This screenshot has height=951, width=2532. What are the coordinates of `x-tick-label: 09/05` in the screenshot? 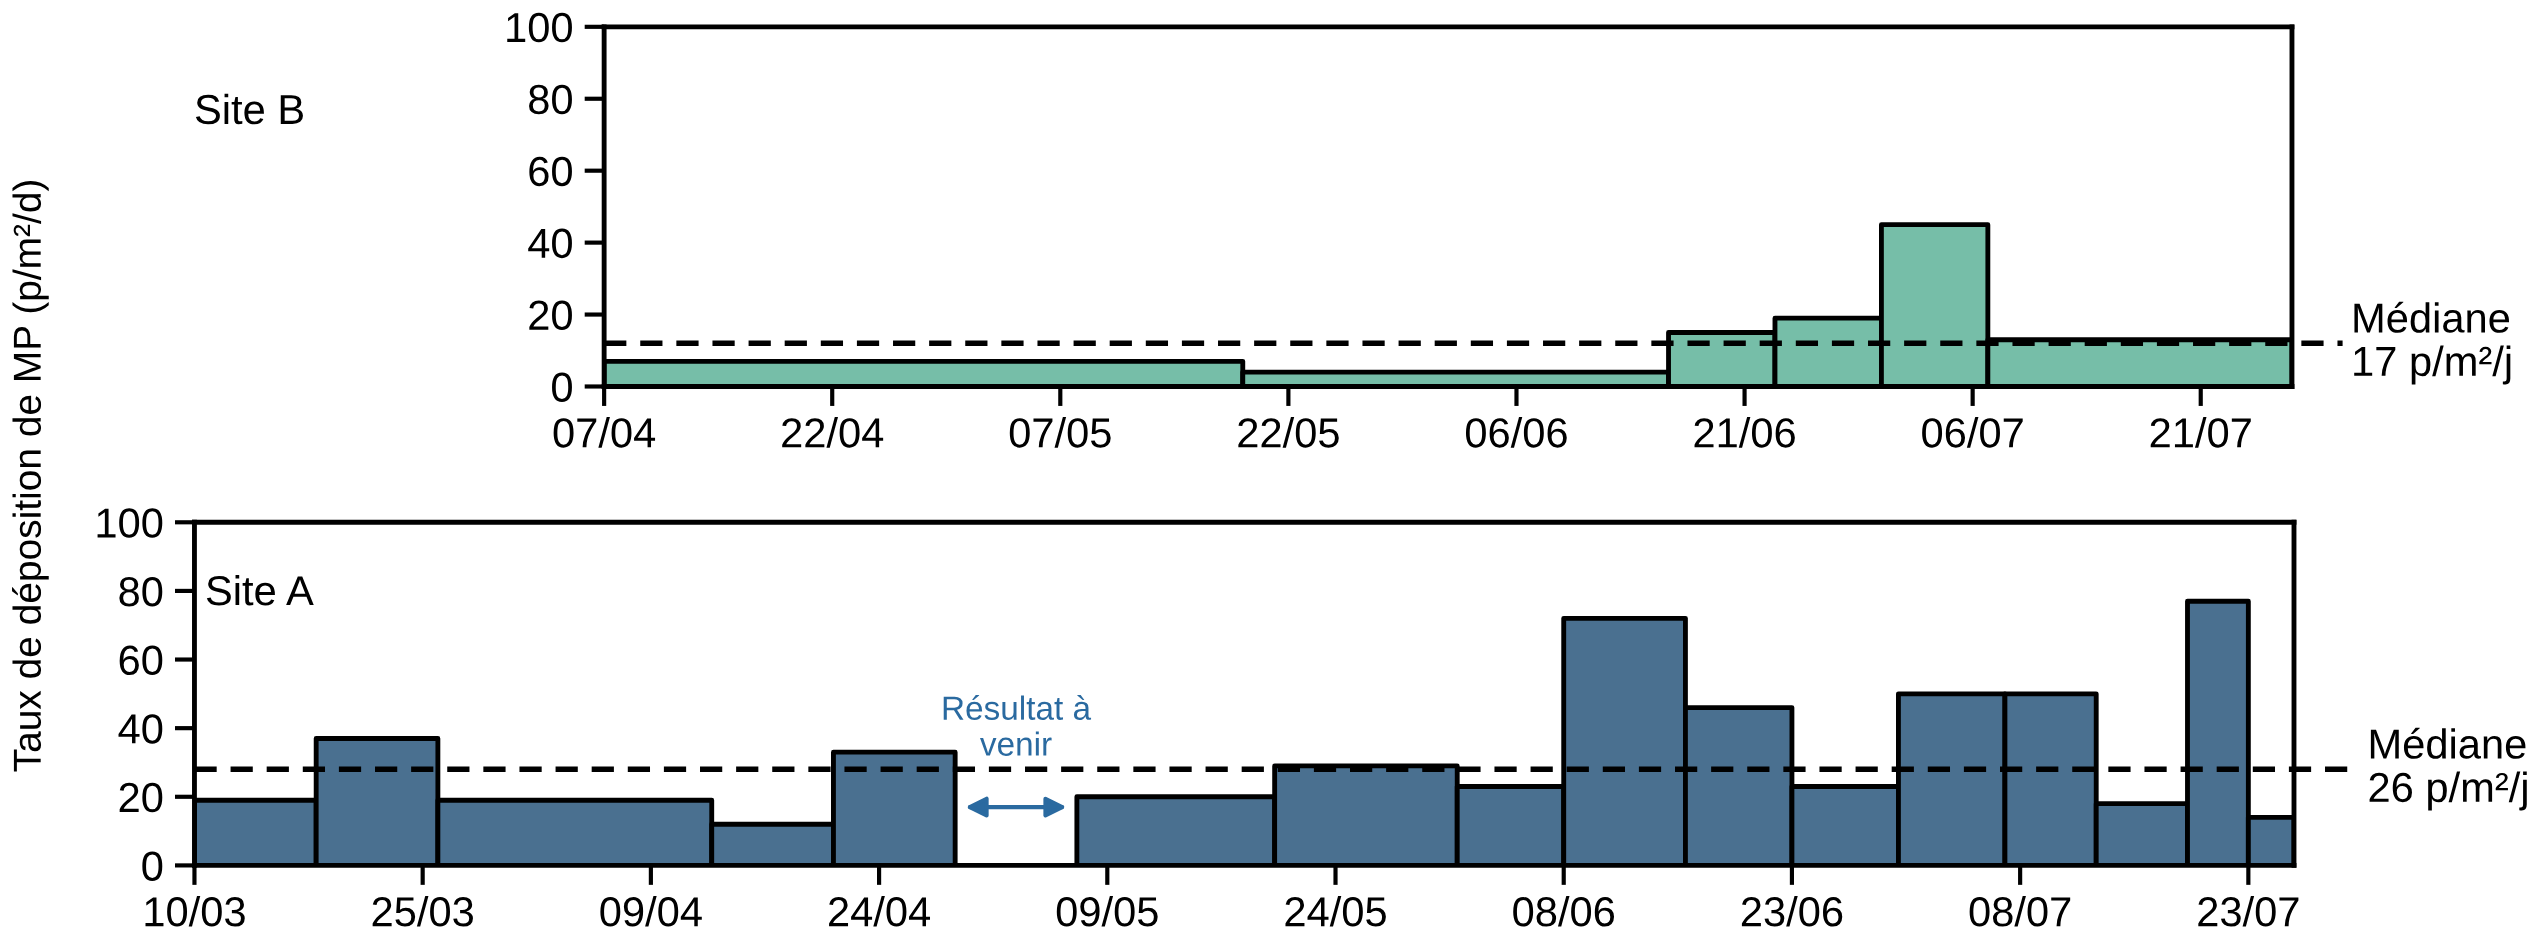 It's located at (1107, 911).